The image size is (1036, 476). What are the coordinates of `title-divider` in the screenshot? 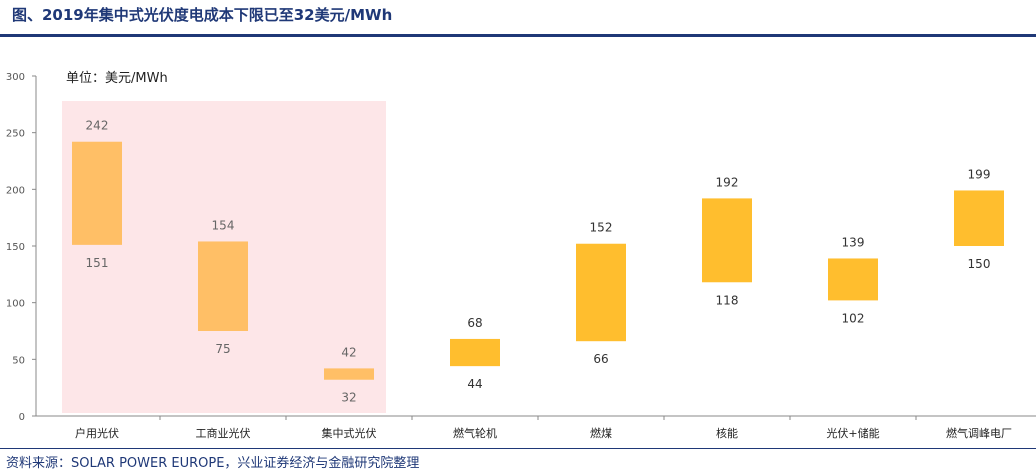 It's located at (518, 35).